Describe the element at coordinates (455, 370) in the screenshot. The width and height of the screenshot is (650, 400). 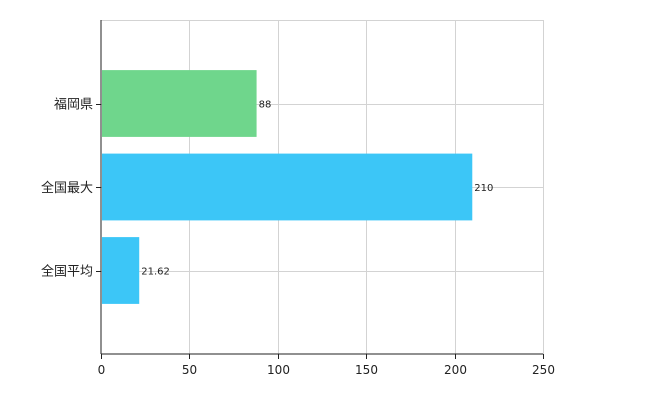
I see `x-tick-label: 200` at that location.